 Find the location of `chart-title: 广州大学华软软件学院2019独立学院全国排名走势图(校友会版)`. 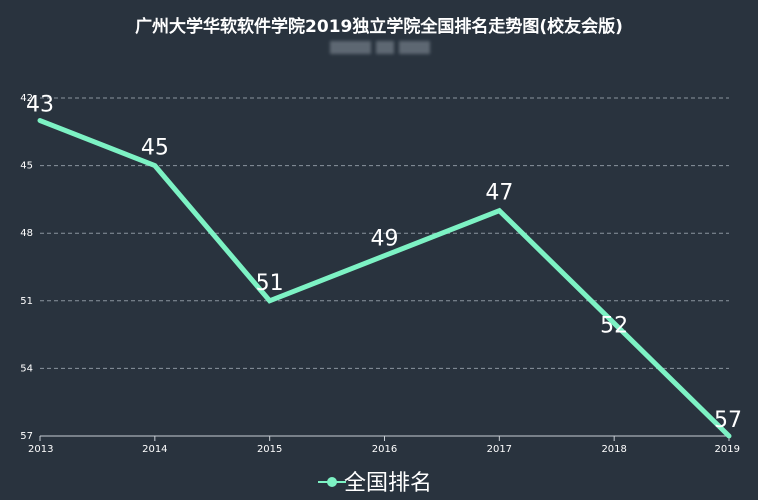

chart-title: 广州大学华软软件学院2019独立学院全国排名走势图(校友会版) is located at coordinates (379, 27).